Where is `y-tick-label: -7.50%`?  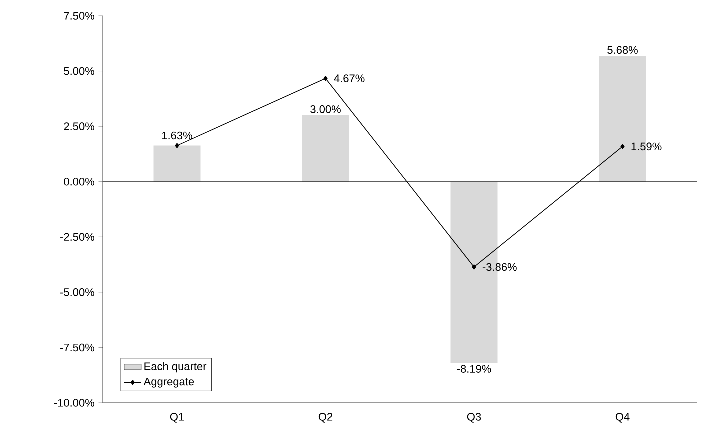 y-tick-label: -7.50% is located at coordinates (77, 348).